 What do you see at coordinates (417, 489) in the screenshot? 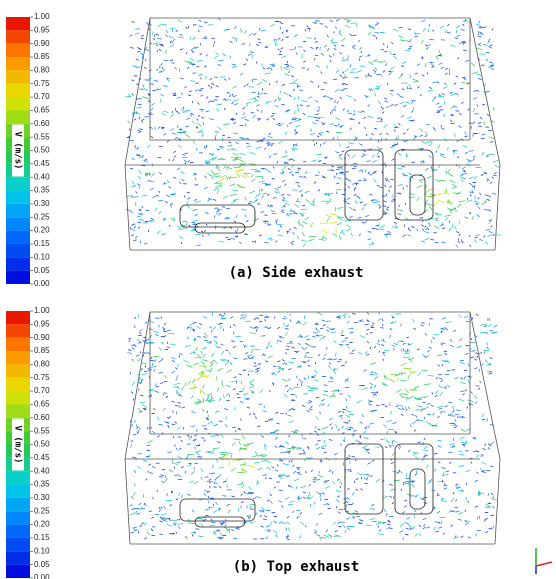
I see `equipment` at bounding box center [417, 489].